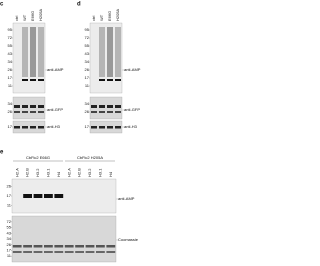 Image resolution: width=320 pixels, height=266 pixels. I want to click on lane-label: H205A, so click(117, 14).